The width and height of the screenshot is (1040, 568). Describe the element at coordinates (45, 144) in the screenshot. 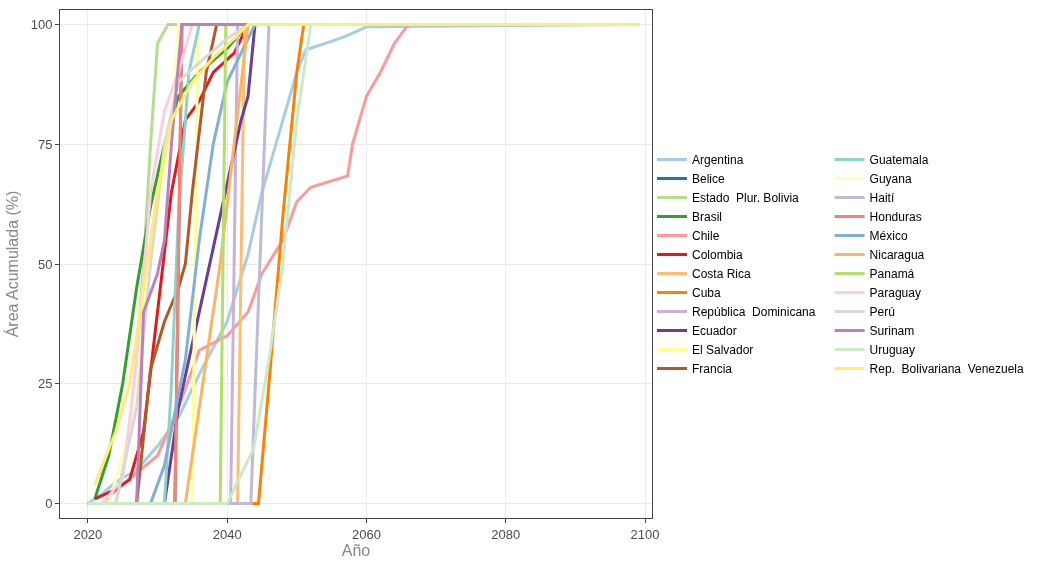

I see `y-tick-label: 75` at that location.